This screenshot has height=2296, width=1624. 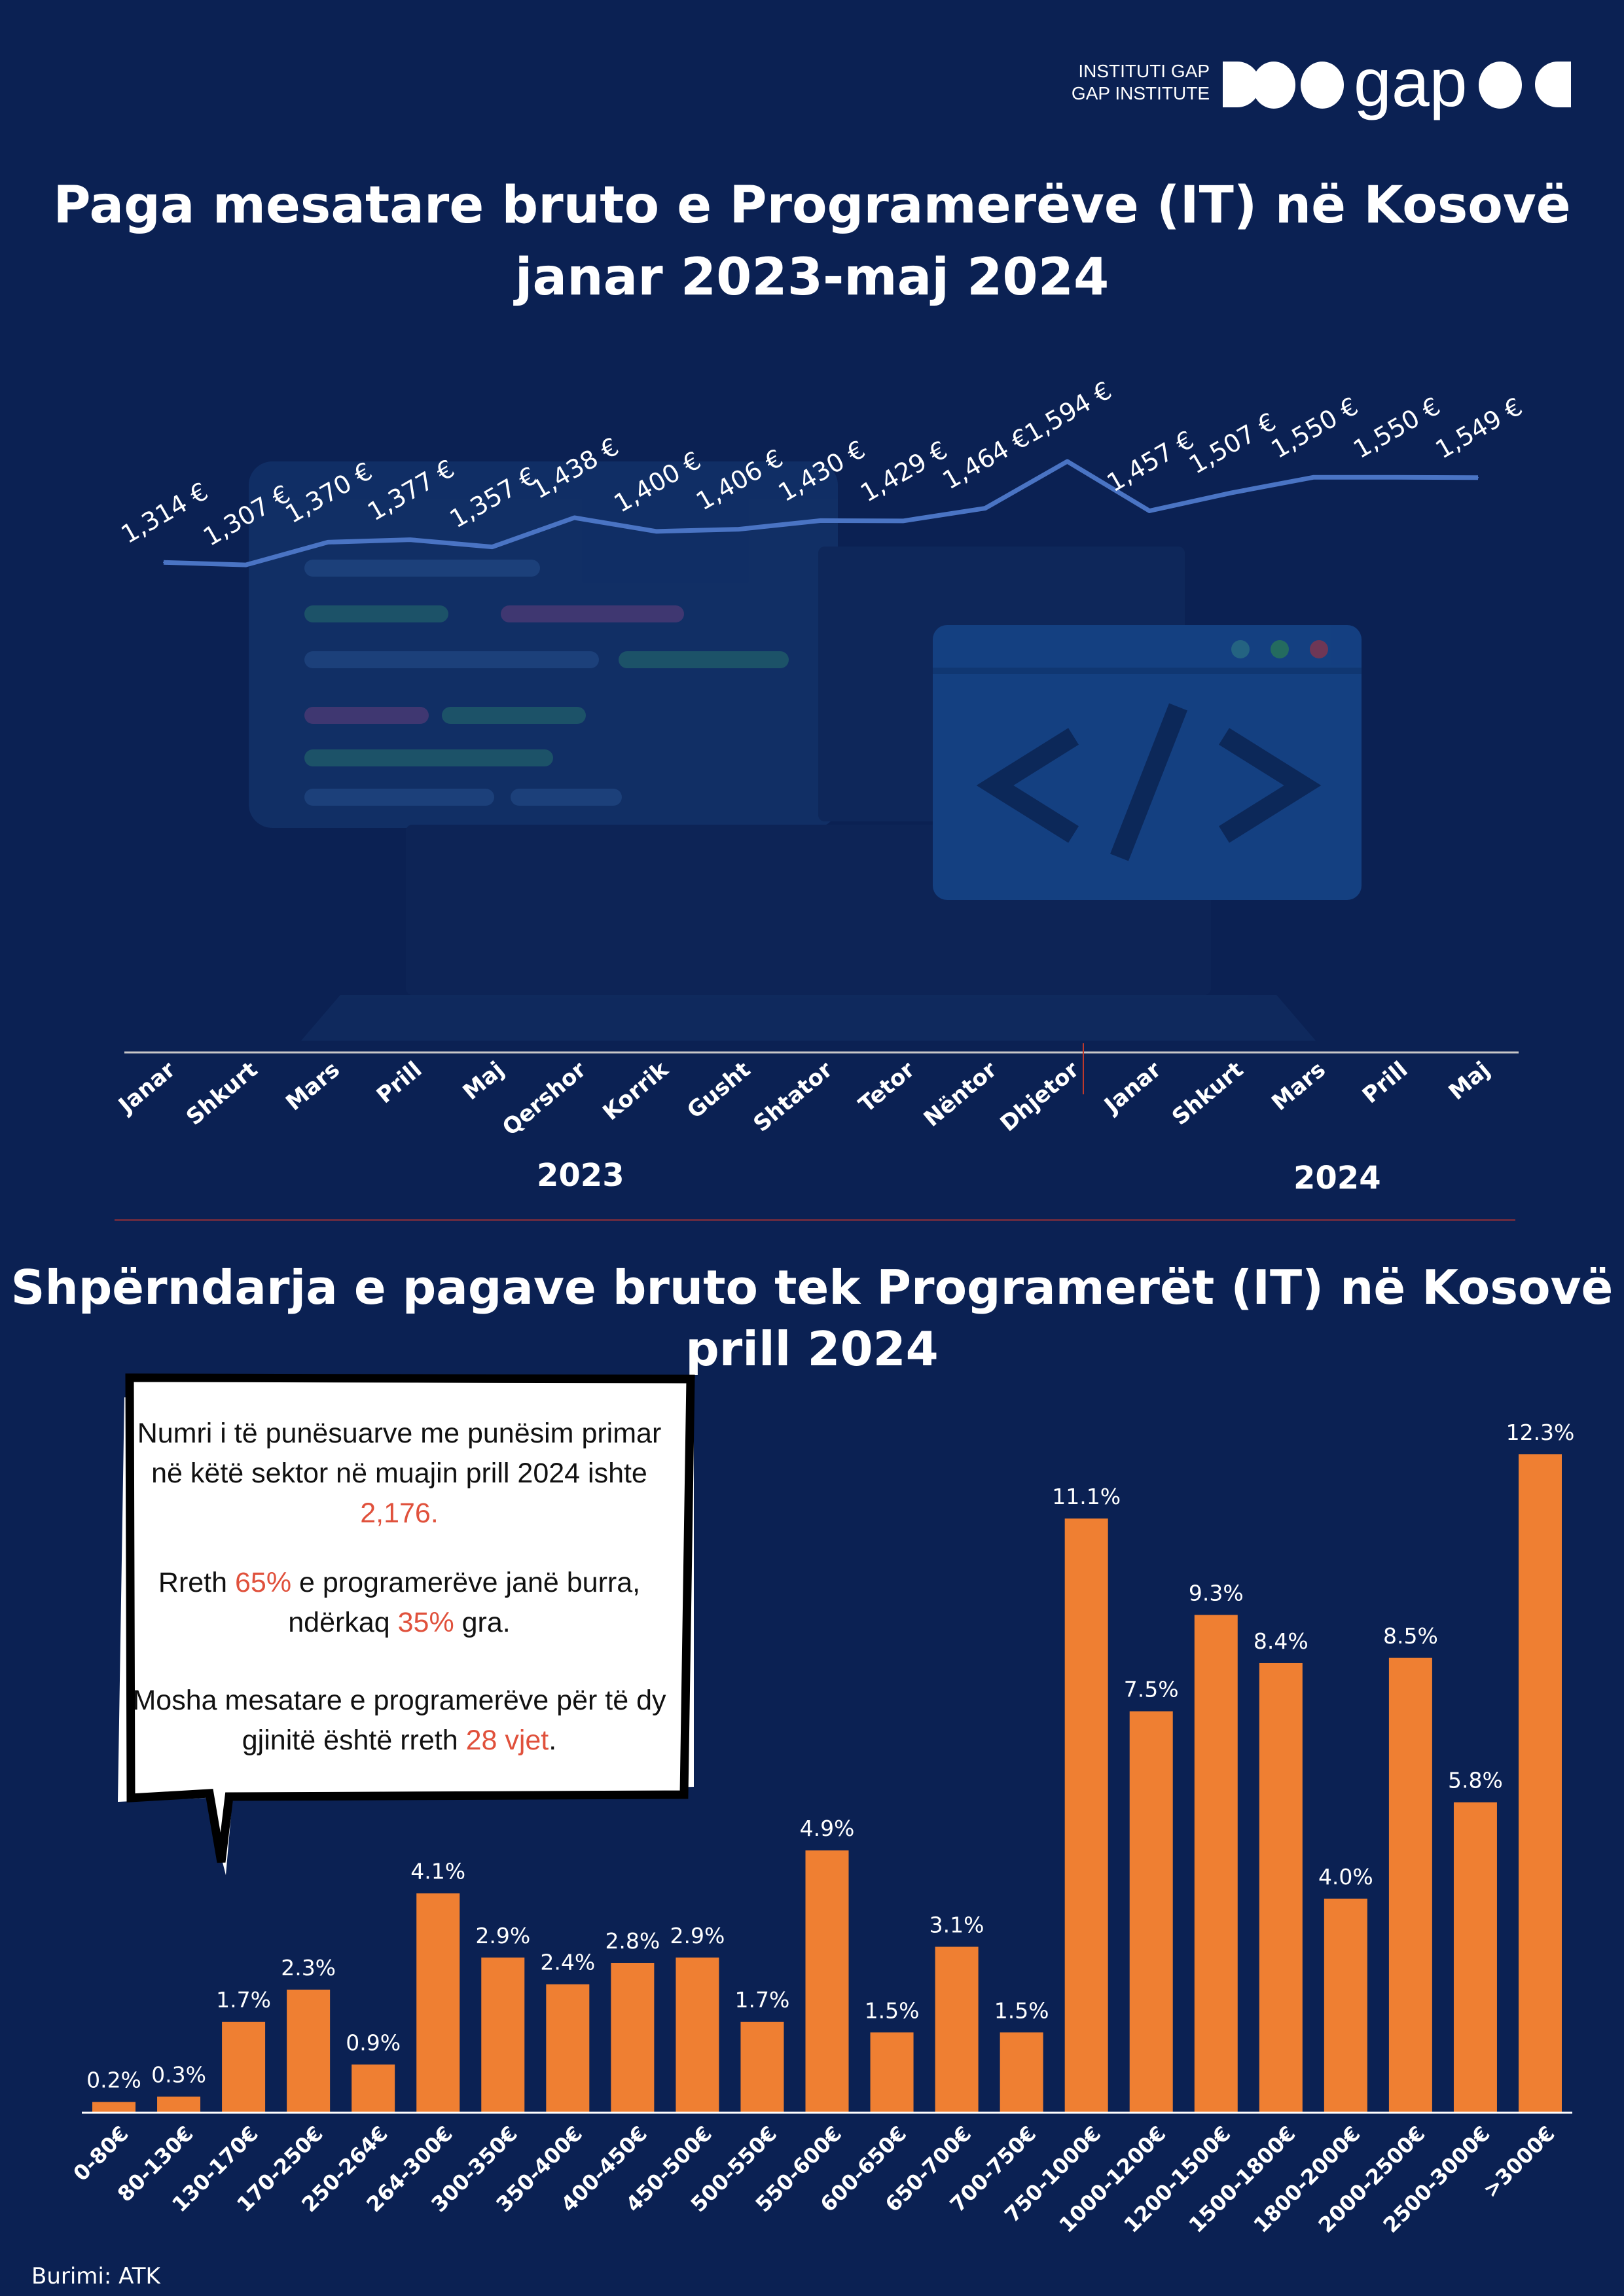 I want to click on year-label-2024: 2024, so click(x=1337, y=1178).